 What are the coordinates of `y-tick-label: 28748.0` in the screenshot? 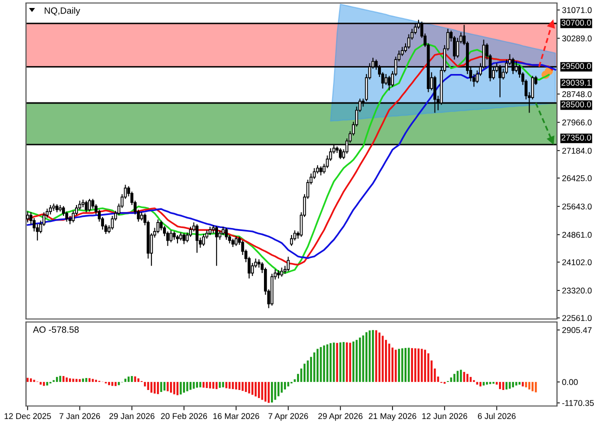 It's located at (577, 94).